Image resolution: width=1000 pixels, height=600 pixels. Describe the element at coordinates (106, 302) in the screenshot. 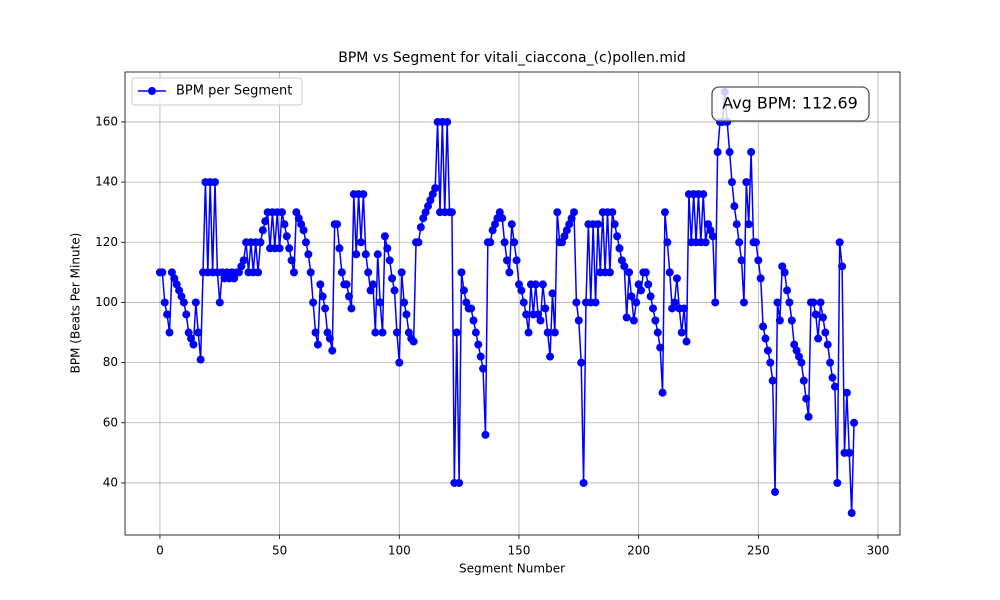

I see `y-tick-label: 100` at that location.